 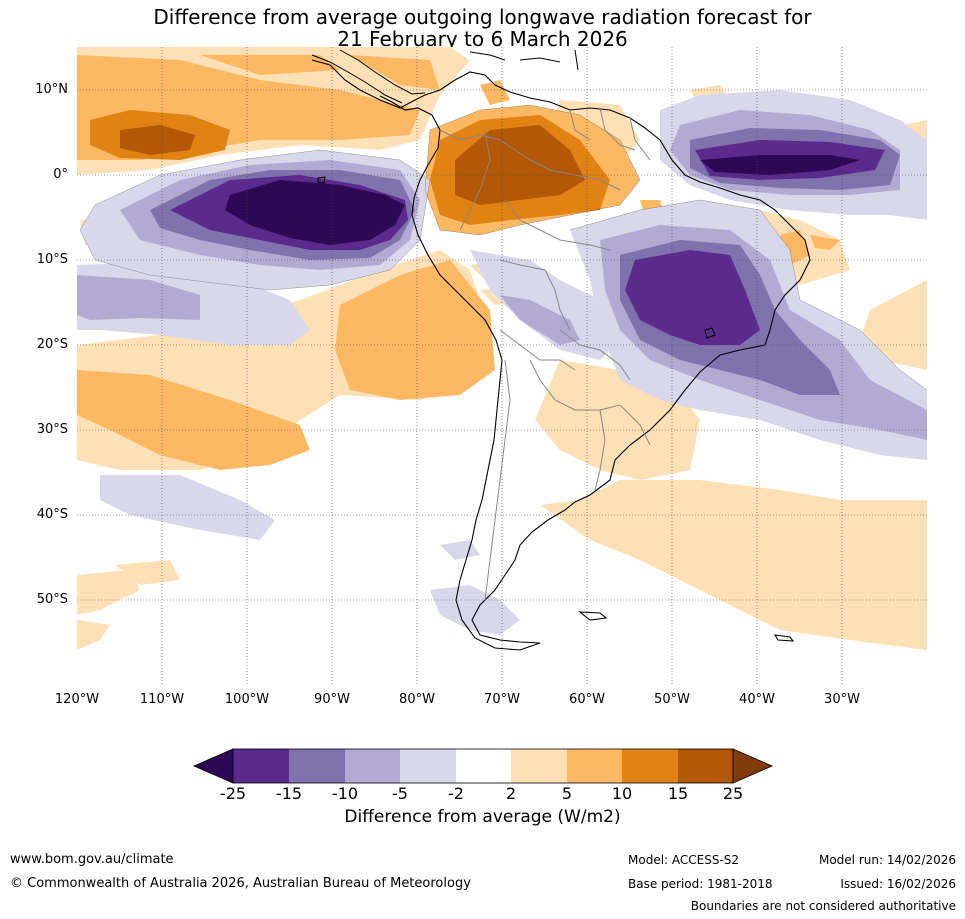 What do you see at coordinates (502, 699) in the screenshot?
I see `lon-label: 70°W` at bounding box center [502, 699].